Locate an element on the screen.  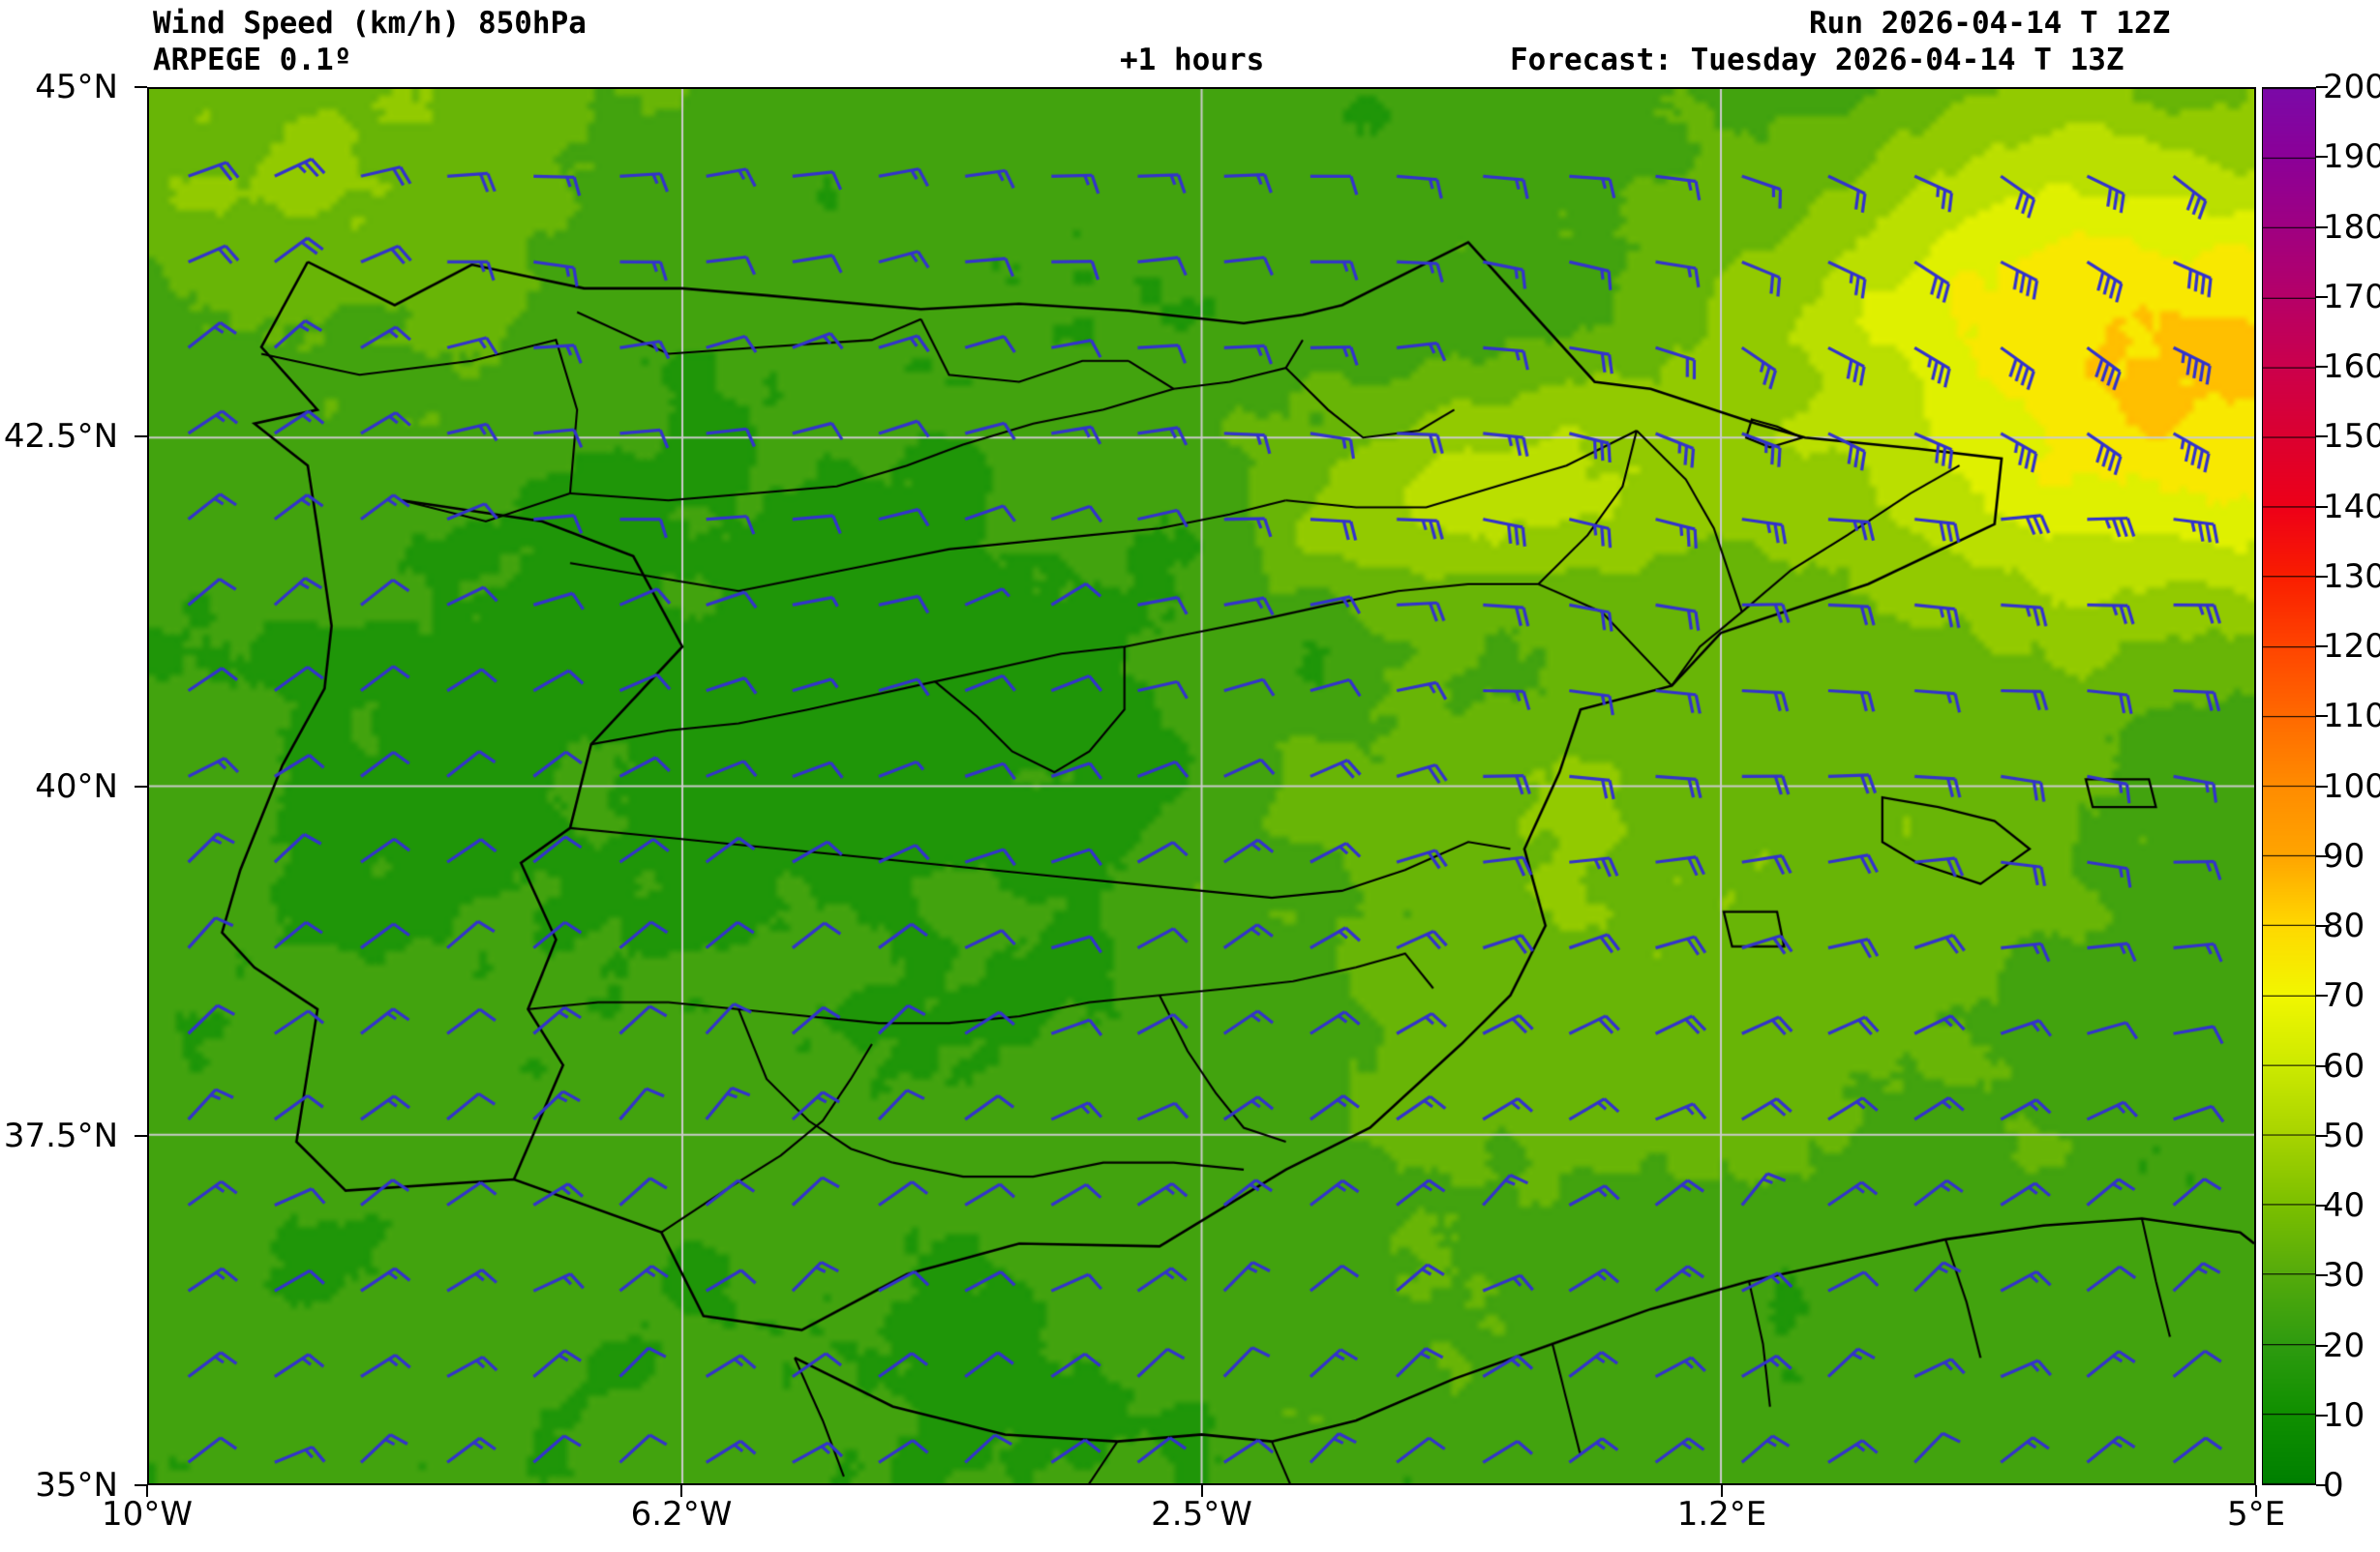
longitude-tick-label: 2.5°W is located at coordinates (1201, 1515).